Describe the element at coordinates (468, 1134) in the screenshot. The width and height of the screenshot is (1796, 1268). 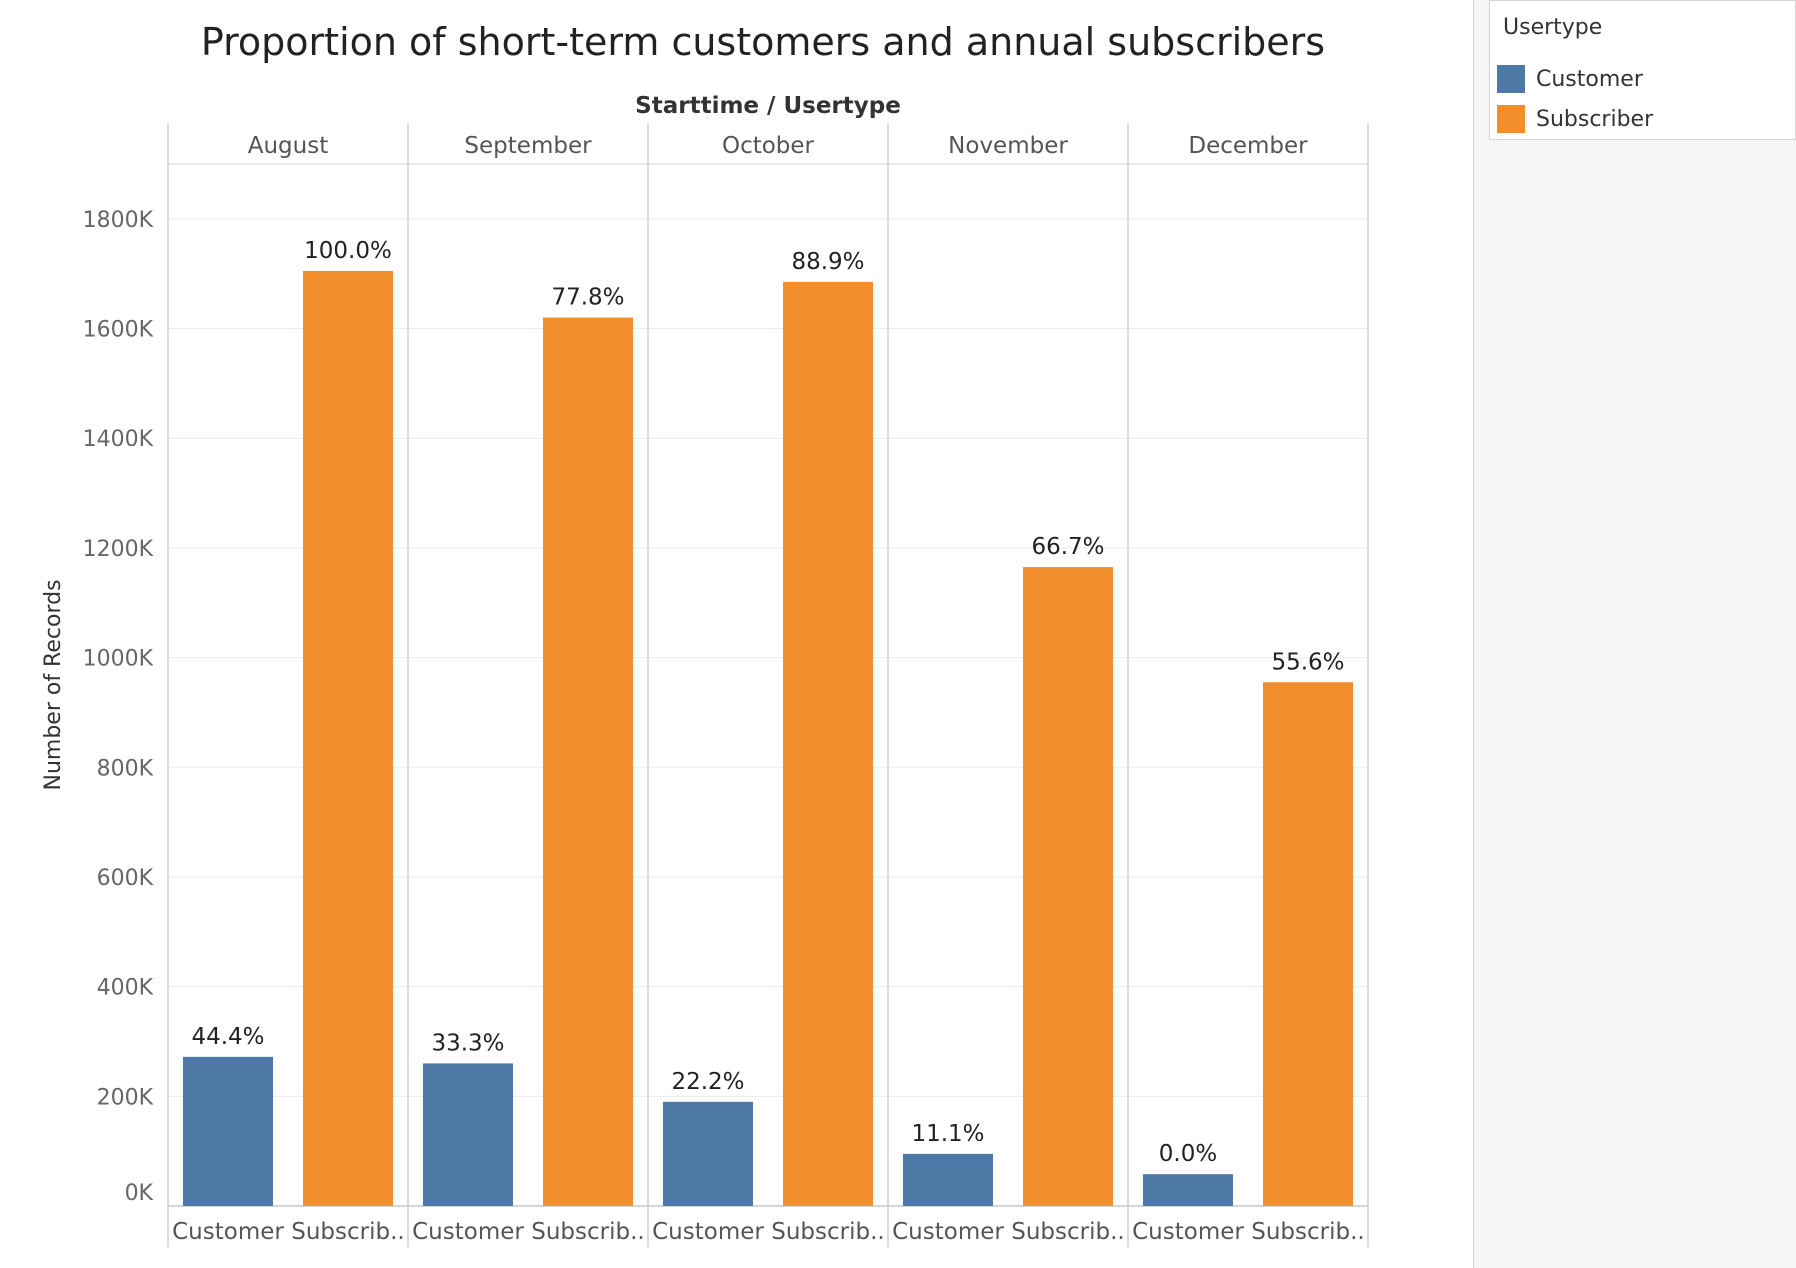
I see `bar-customer-september` at that location.